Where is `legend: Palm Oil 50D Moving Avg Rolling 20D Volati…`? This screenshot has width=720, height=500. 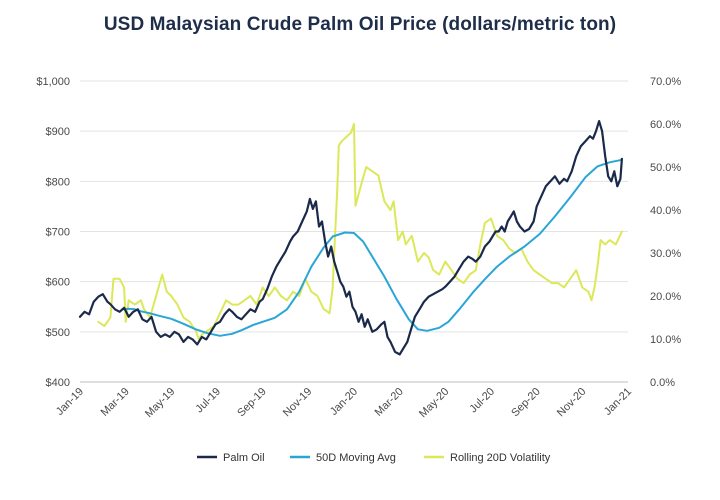
legend: Palm Oil 50D Moving Avg Rolling 20D Volati… is located at coordinates (374, 458).